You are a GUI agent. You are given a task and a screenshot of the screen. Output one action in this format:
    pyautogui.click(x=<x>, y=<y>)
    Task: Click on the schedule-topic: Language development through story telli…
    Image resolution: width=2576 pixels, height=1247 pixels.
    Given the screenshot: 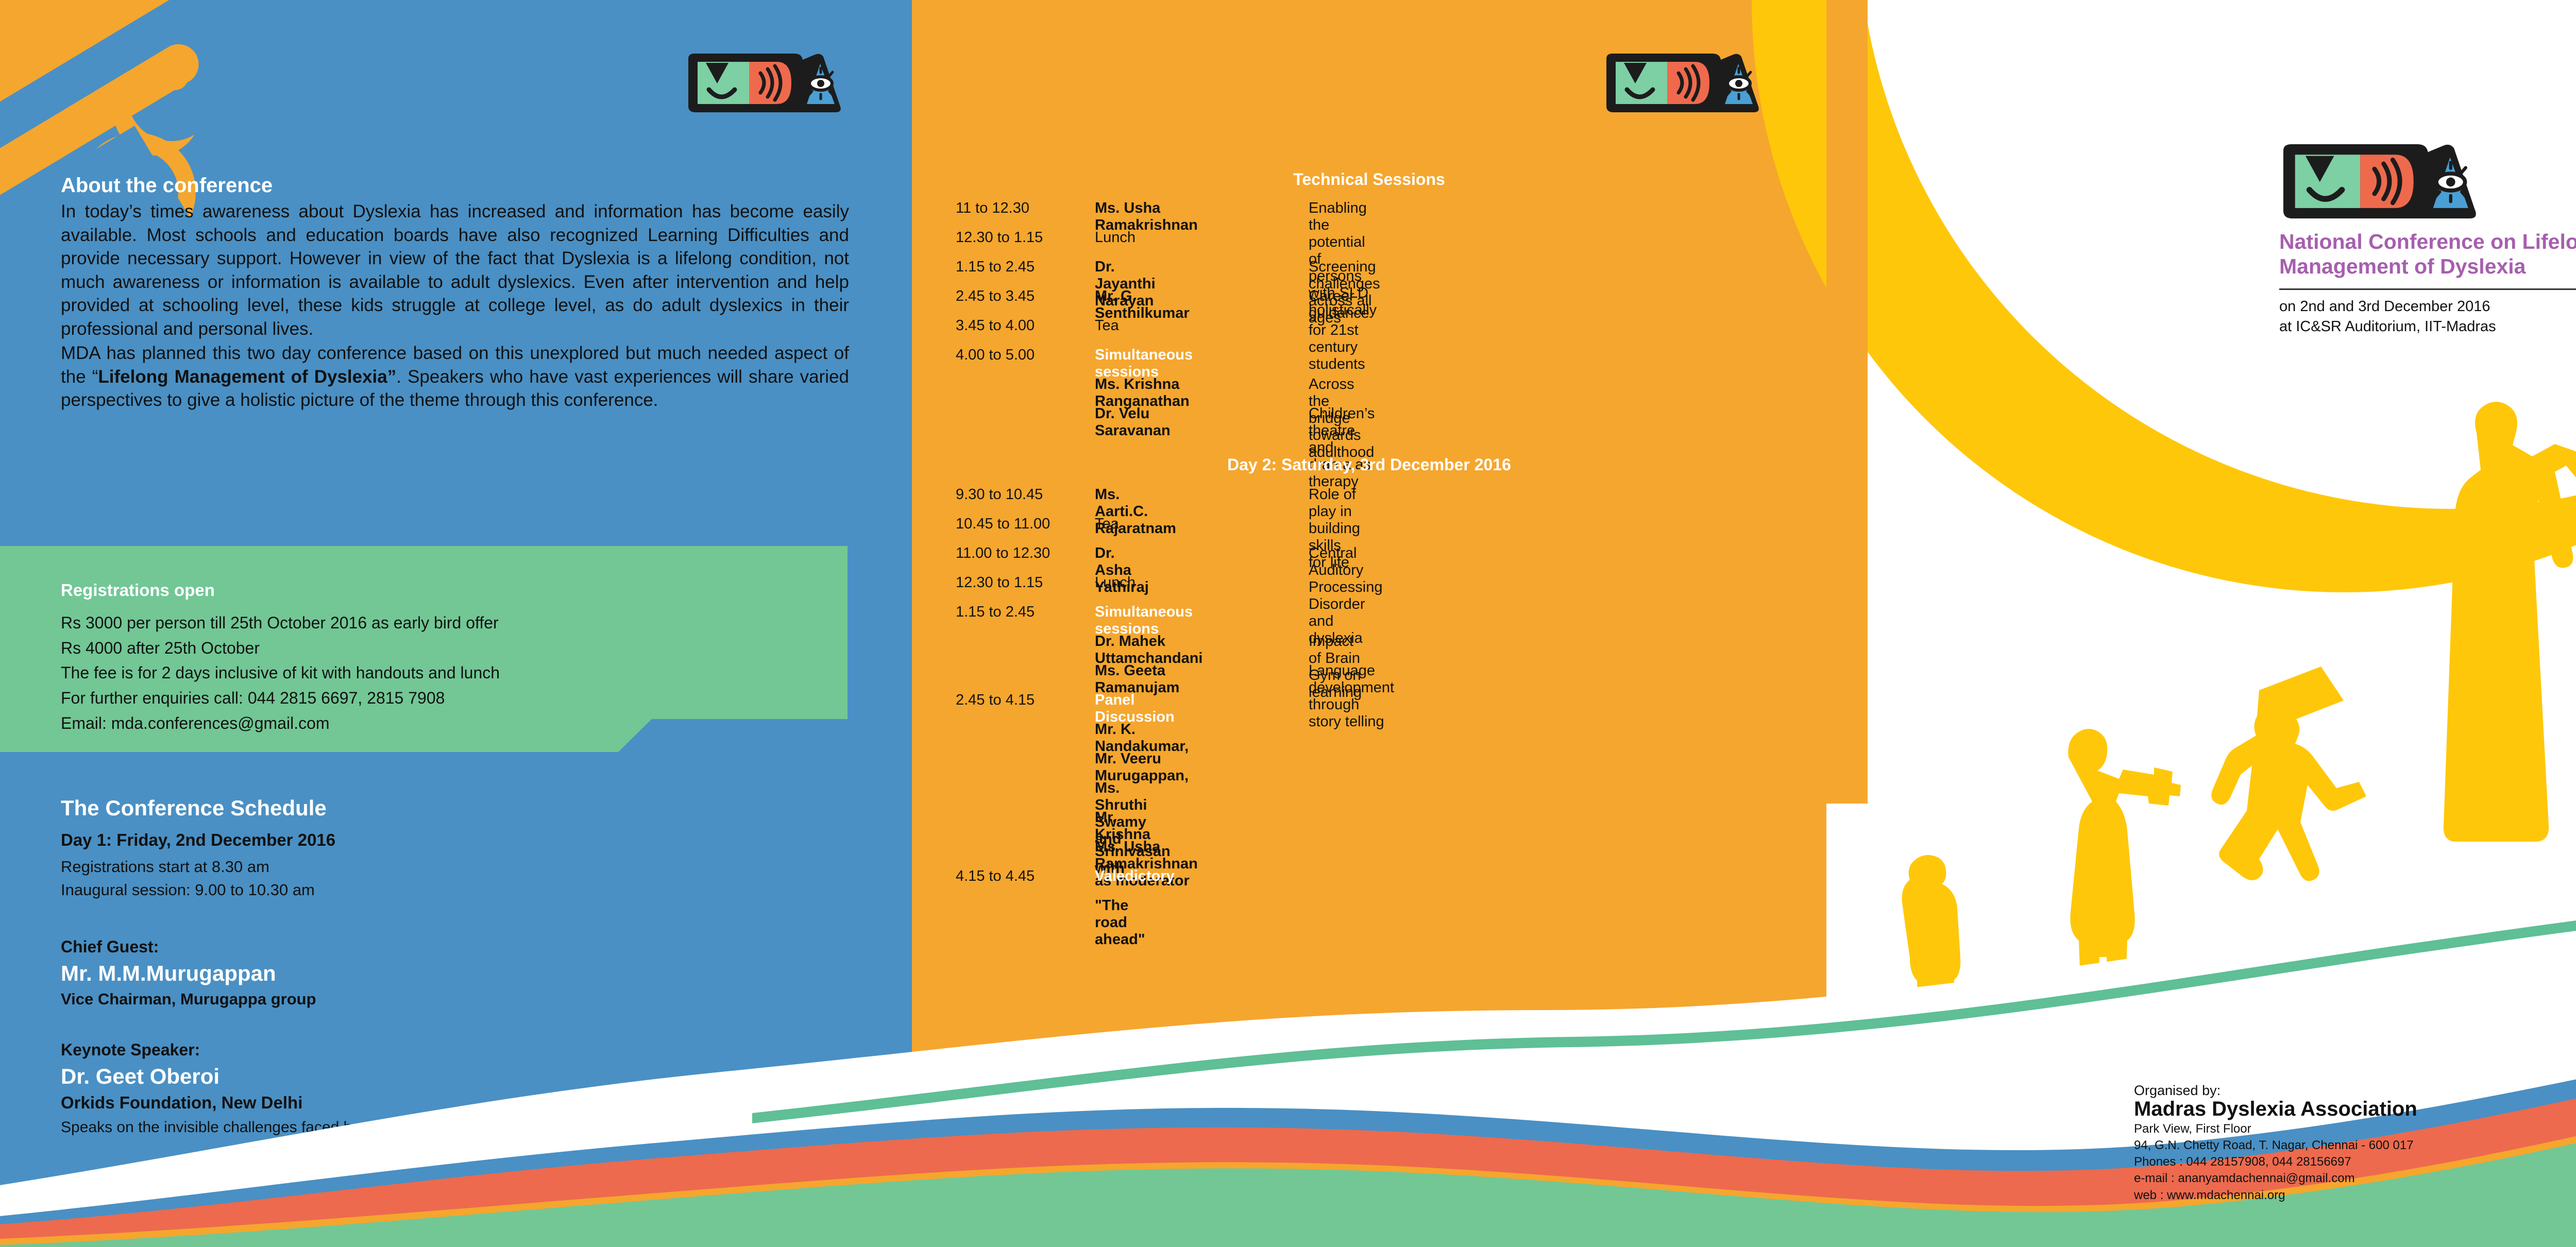 What is the action you would take?
    pyautogui.click(x=1352, y=696)
    